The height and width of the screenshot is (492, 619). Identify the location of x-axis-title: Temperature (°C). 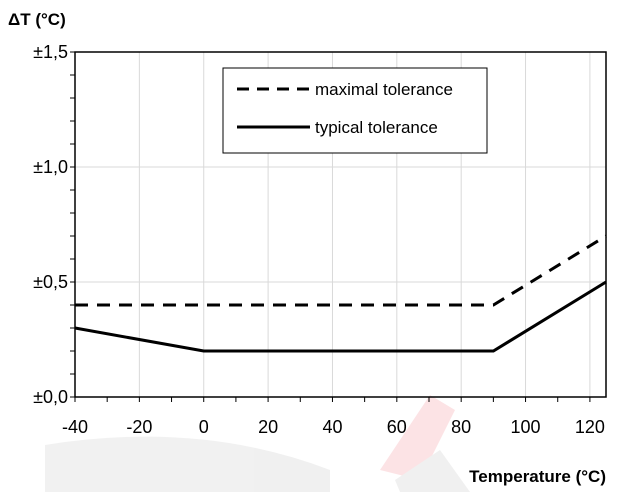
(537, 476).